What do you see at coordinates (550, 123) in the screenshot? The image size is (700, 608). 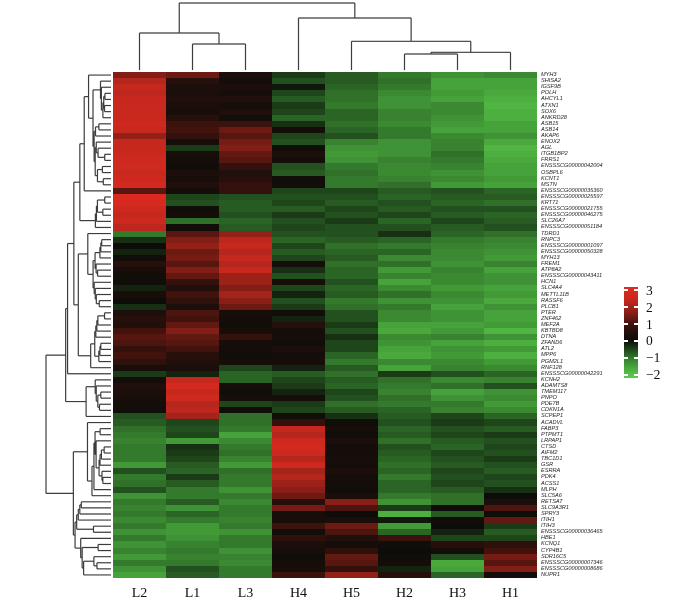 I see `gene-label: ASB15` at bounding box center [550, 123].